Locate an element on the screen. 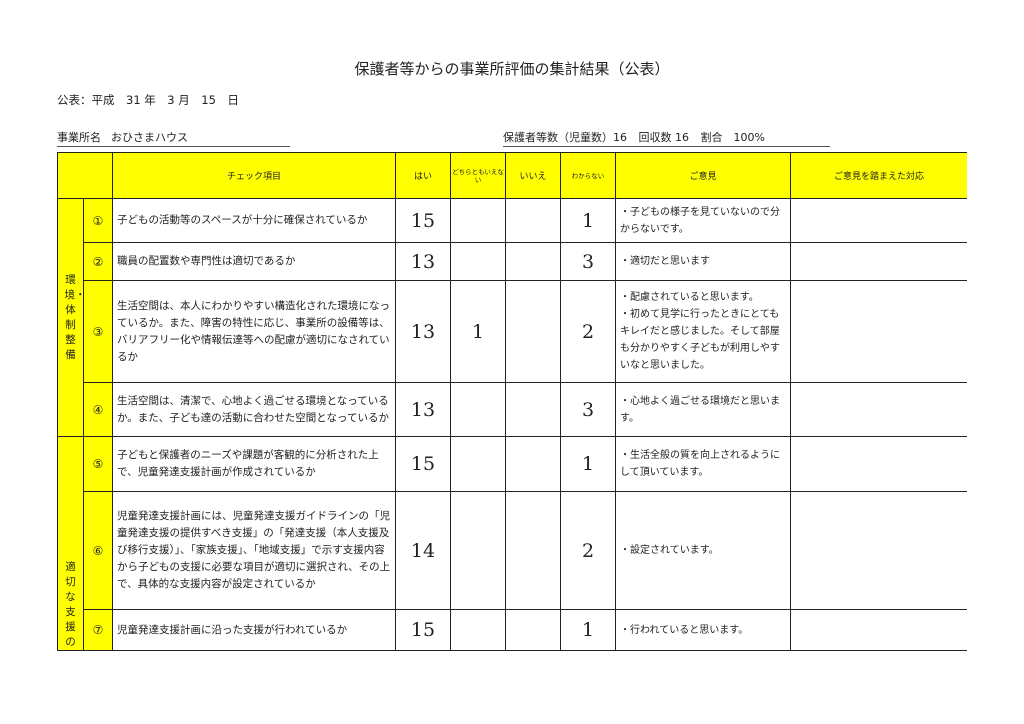  table-row: ⑦ 児童発達支援計画に沿った支援が行われているか 15 1 ・行われていると思います。 is located at coordinates (512, 630).